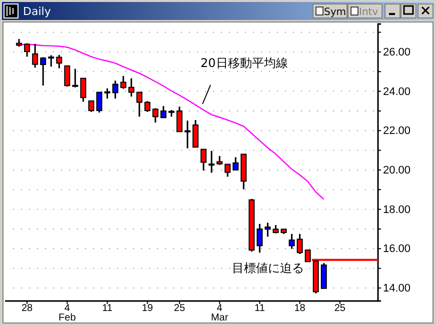 This screenshot has height=325, width=436. I want to click on y-tick-label: 24.00, so click(397, 92).